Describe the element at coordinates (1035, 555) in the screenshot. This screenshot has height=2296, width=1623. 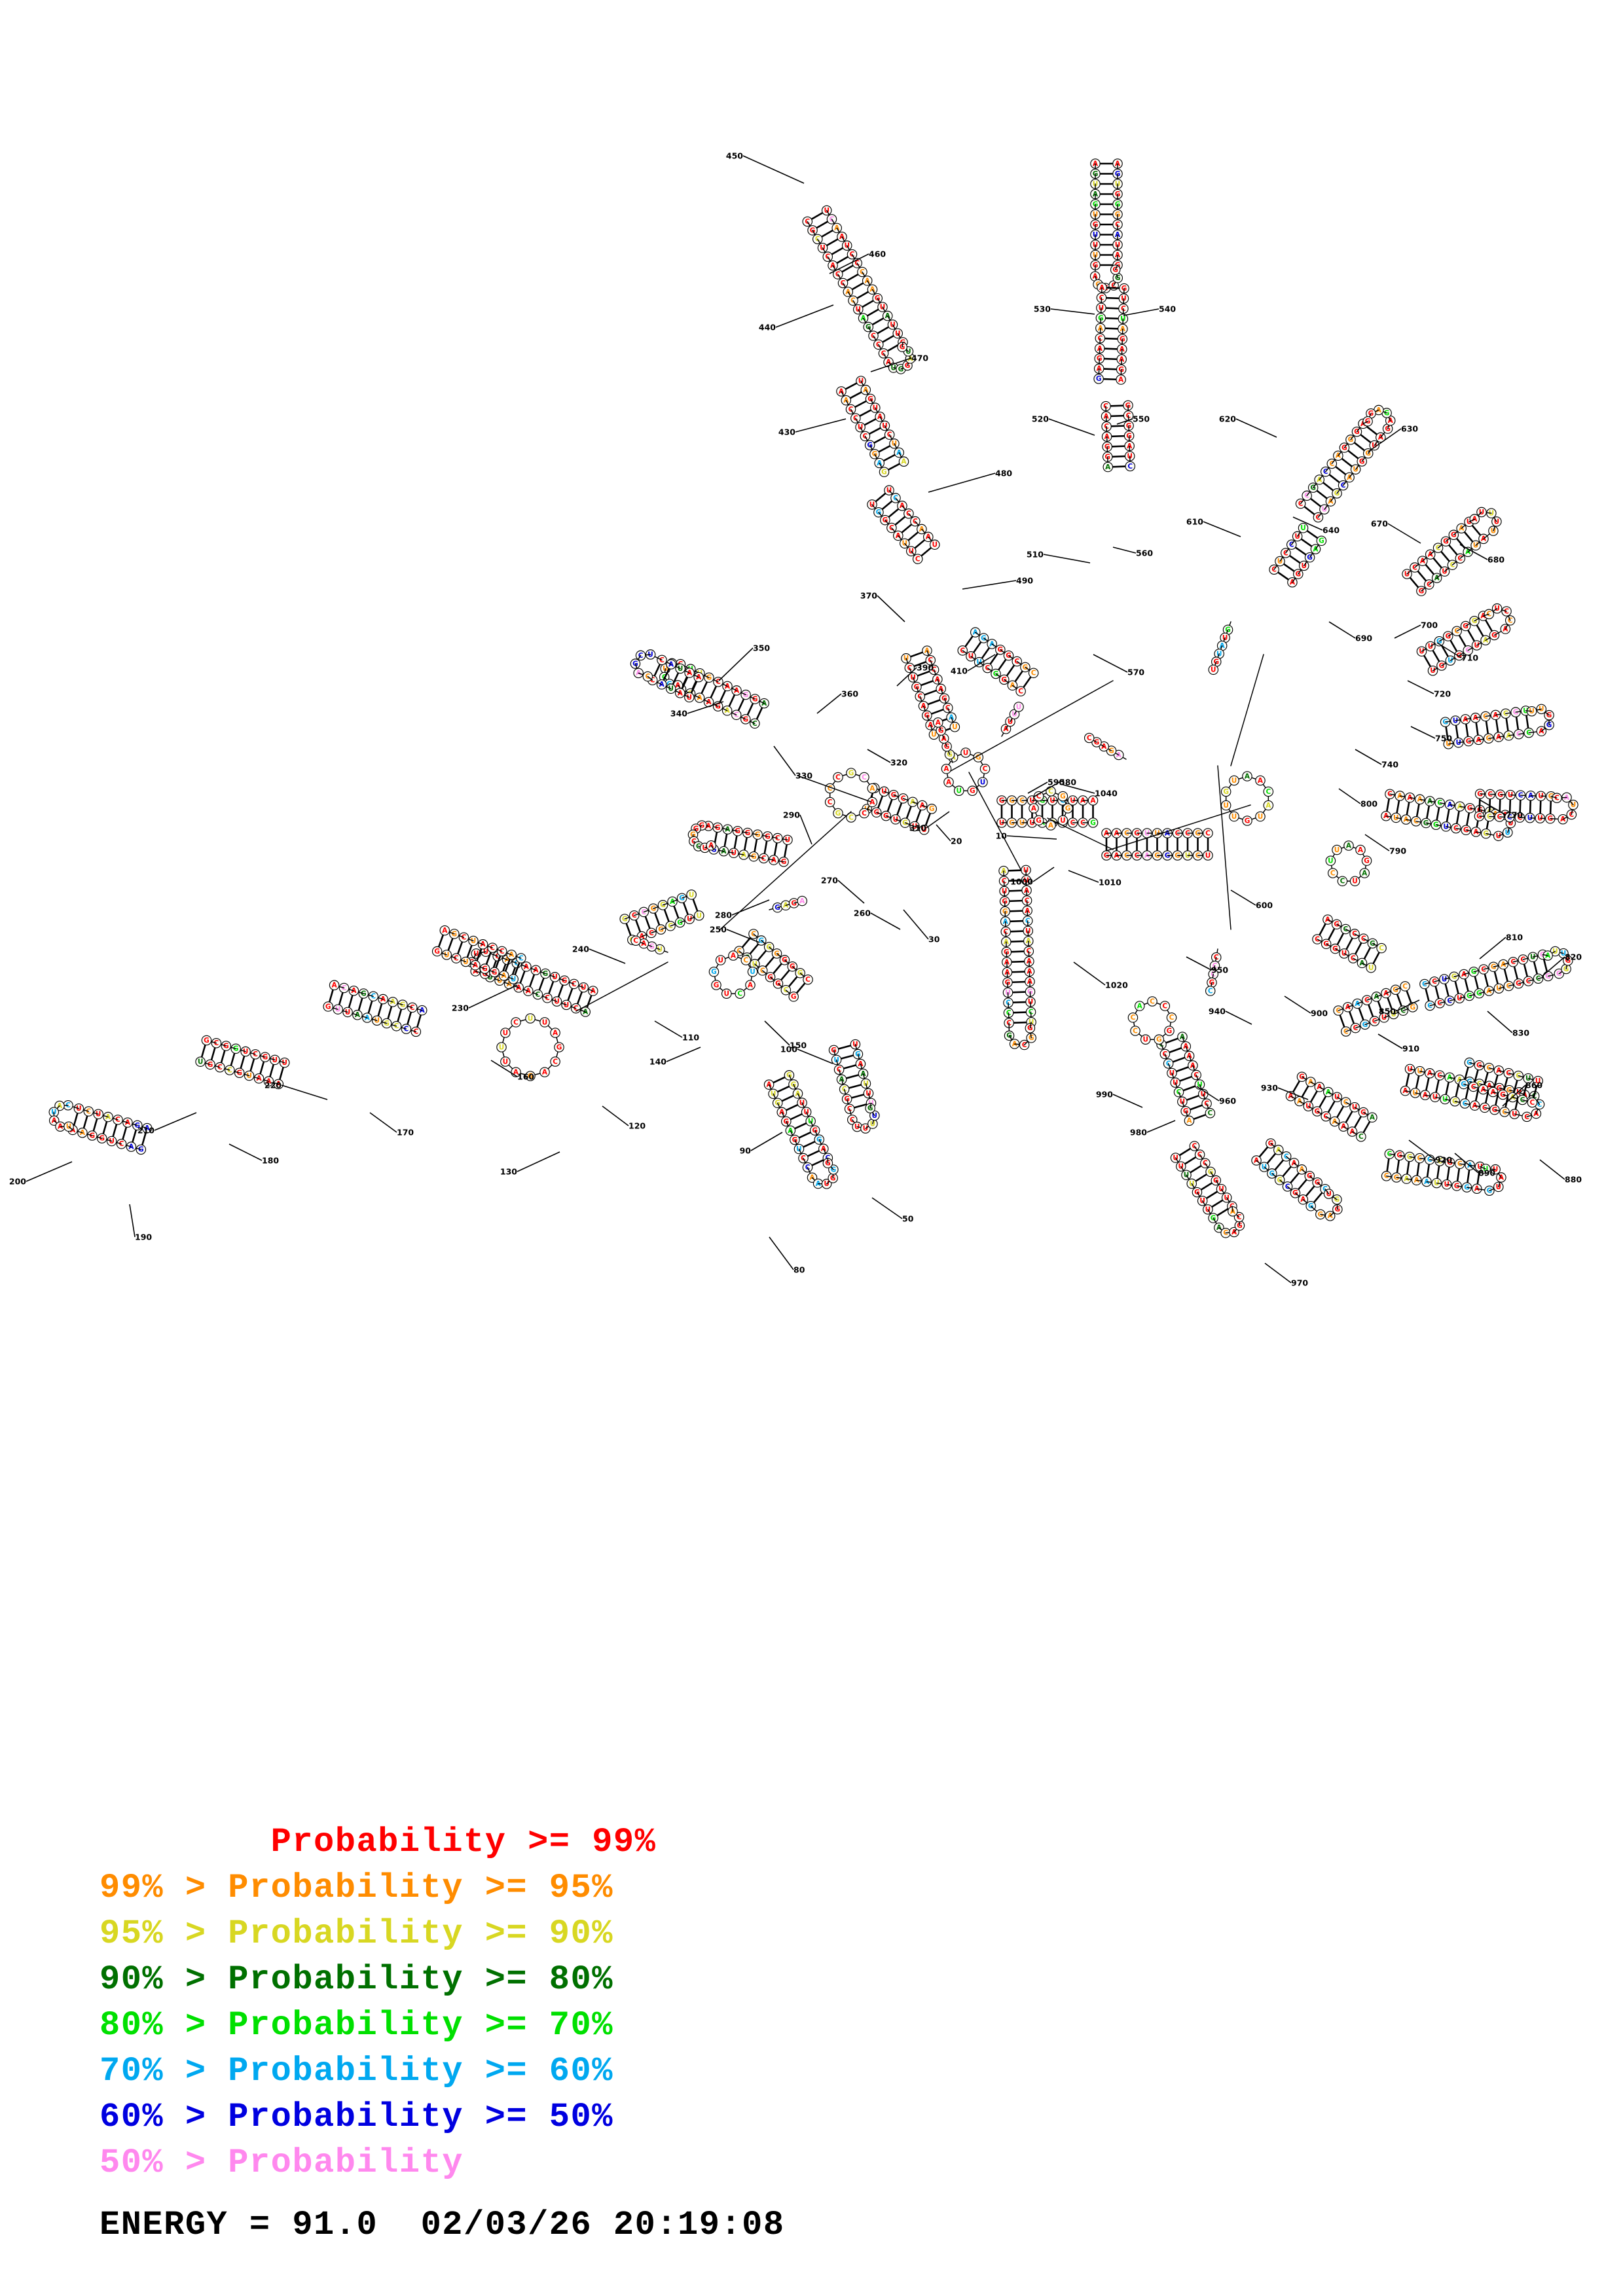
I see `svg-text: 510` at that location.